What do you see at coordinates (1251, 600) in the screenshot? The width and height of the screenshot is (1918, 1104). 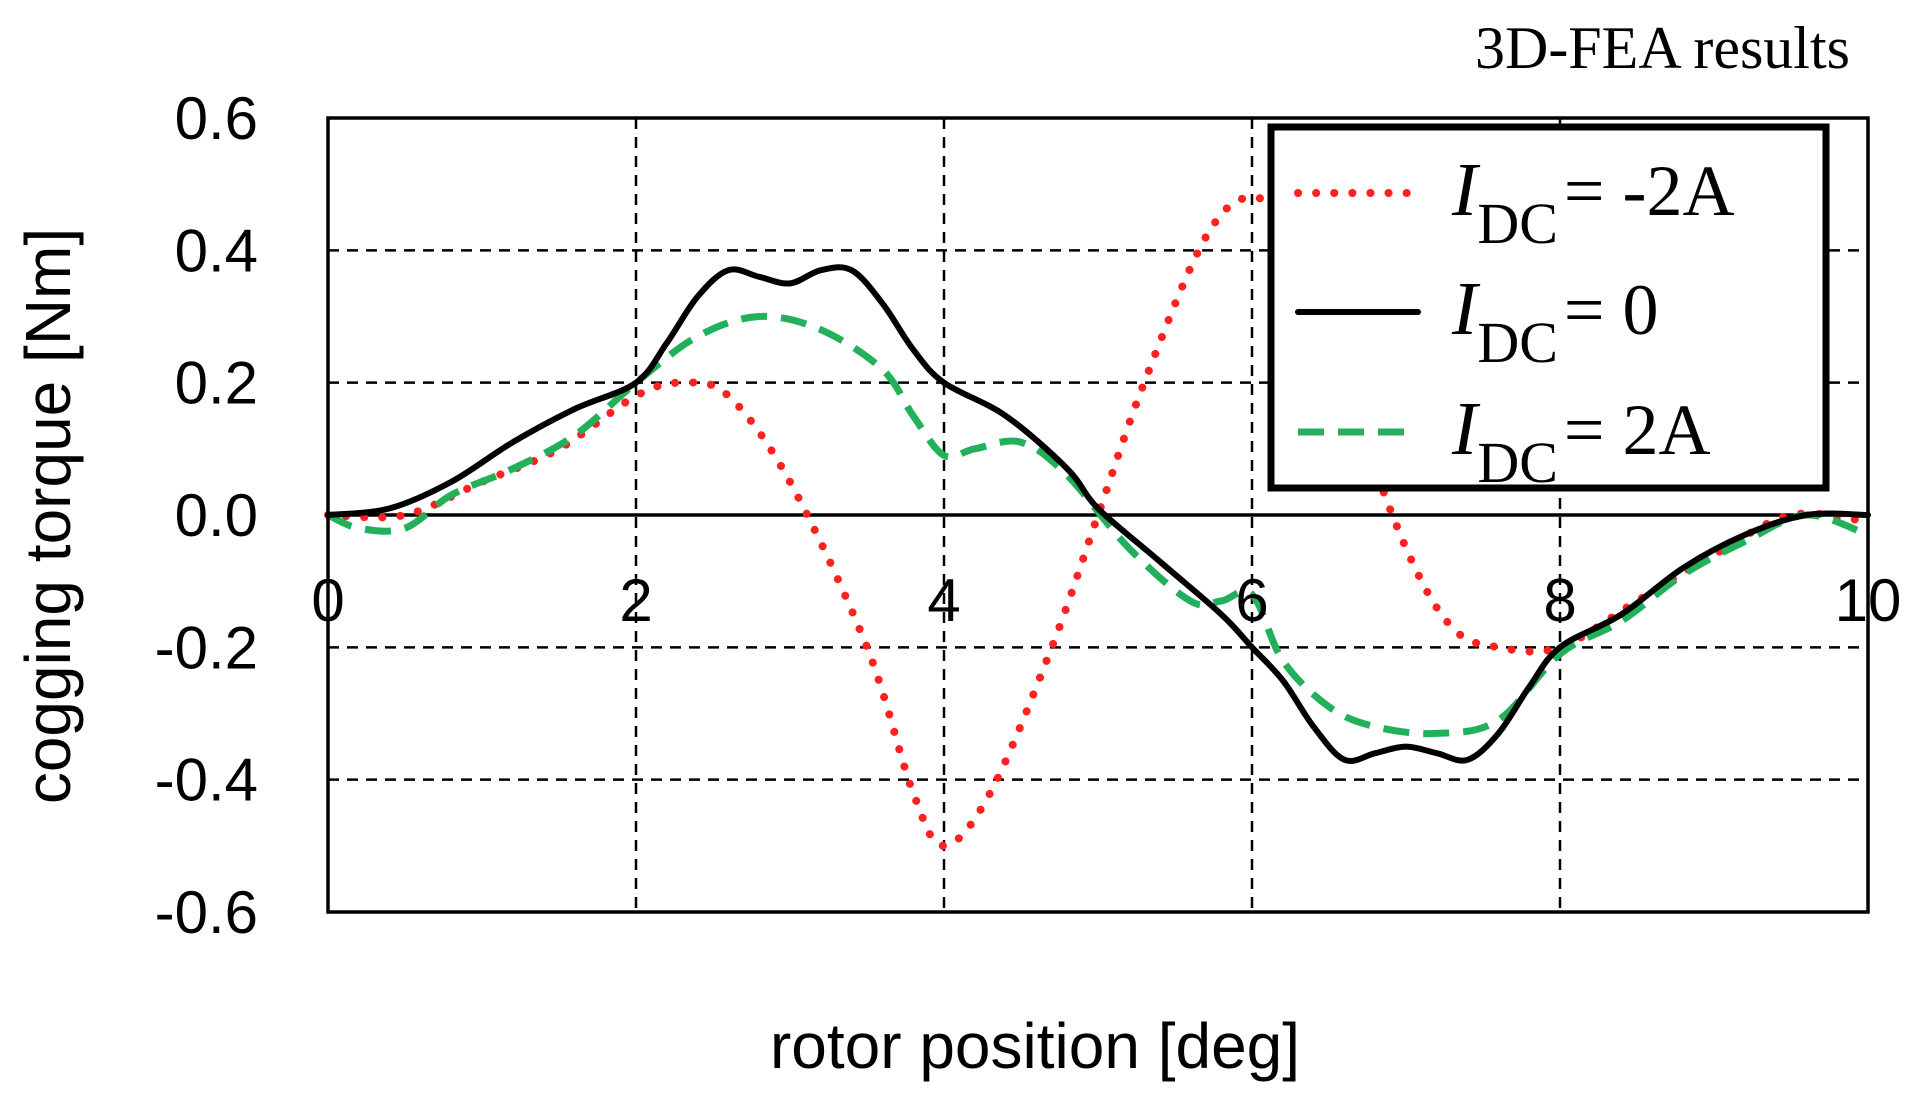 I see `x-tick-label: 6` at bounding box center [1251, 600].